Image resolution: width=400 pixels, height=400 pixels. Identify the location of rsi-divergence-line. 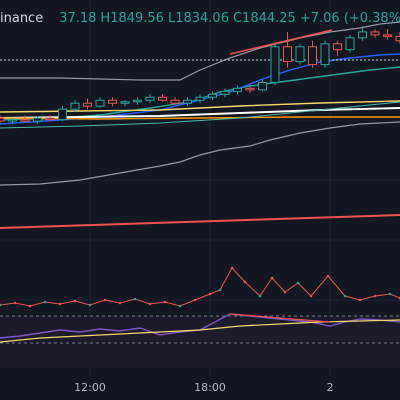
(280, 318).